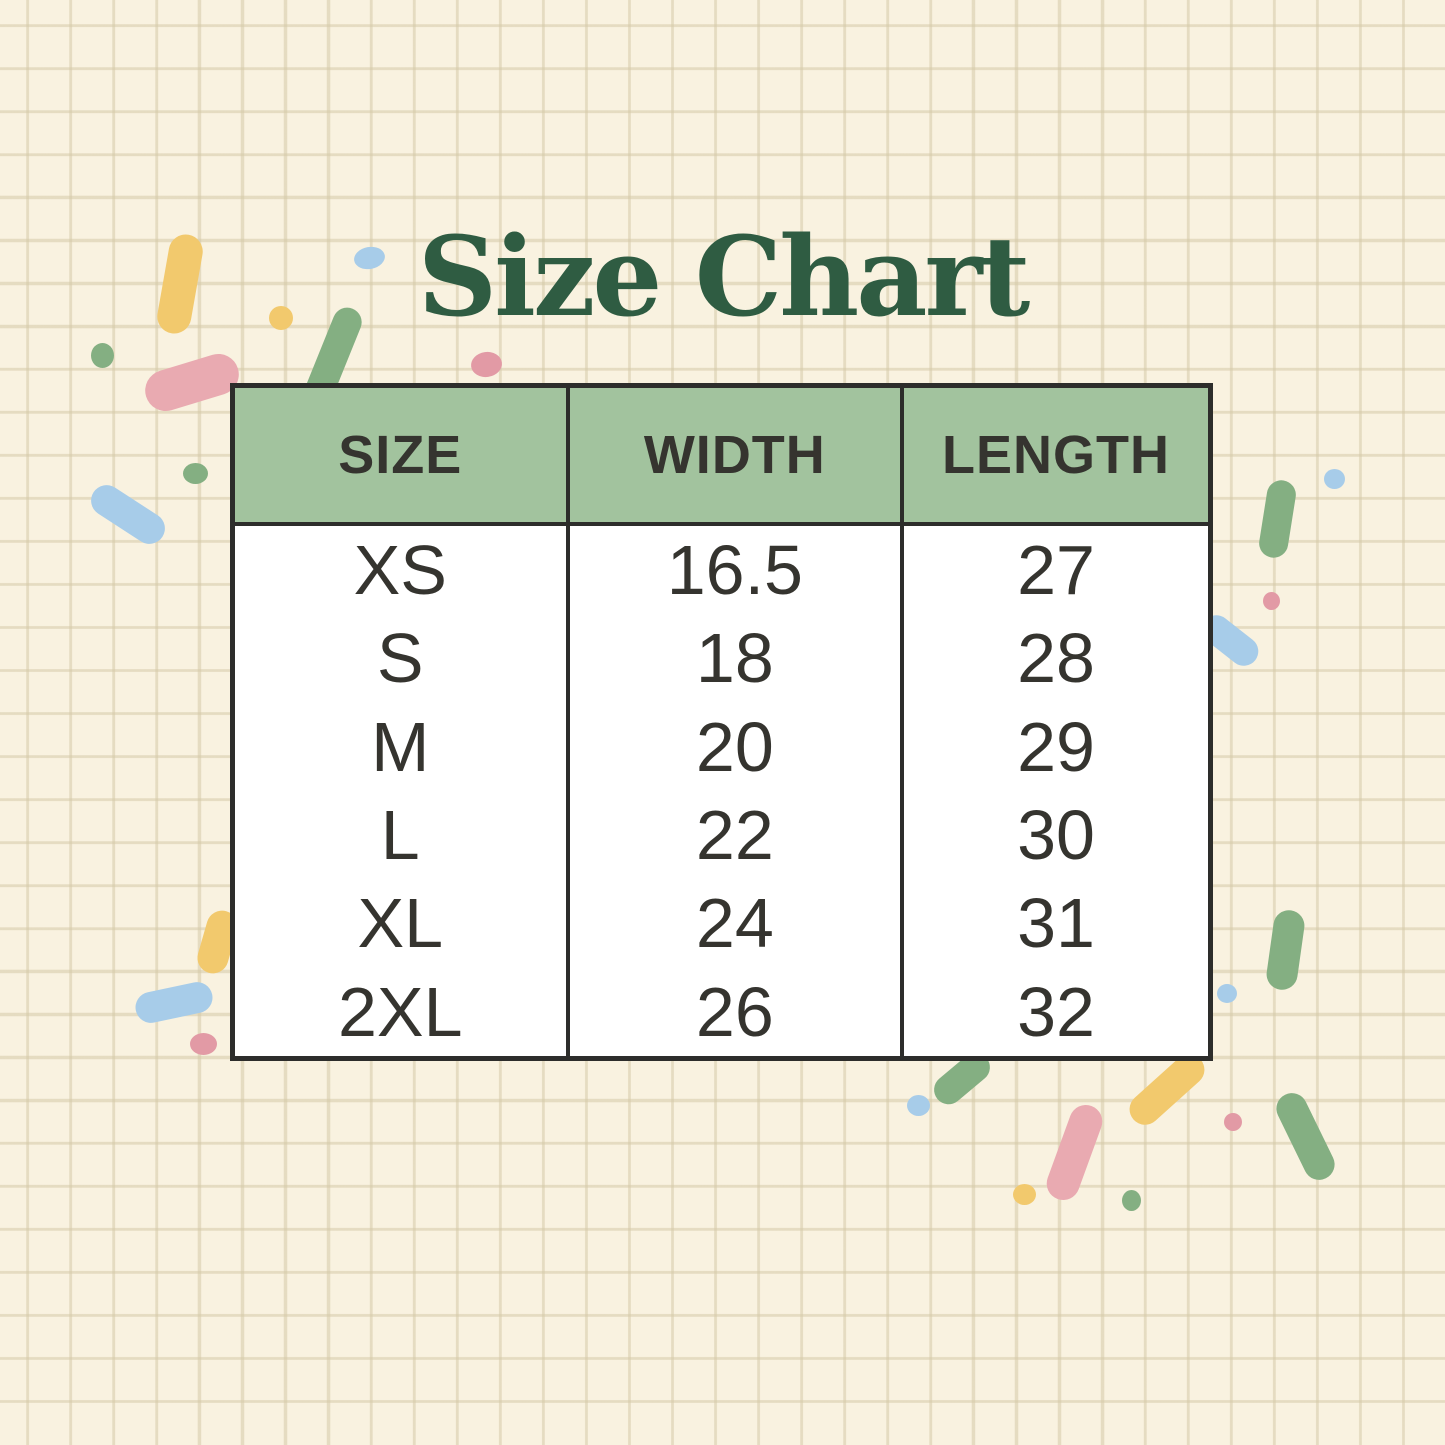  Describe the element at coordinates (1056, 746) in the screenshot. I see `cell-length: 29` at that location.